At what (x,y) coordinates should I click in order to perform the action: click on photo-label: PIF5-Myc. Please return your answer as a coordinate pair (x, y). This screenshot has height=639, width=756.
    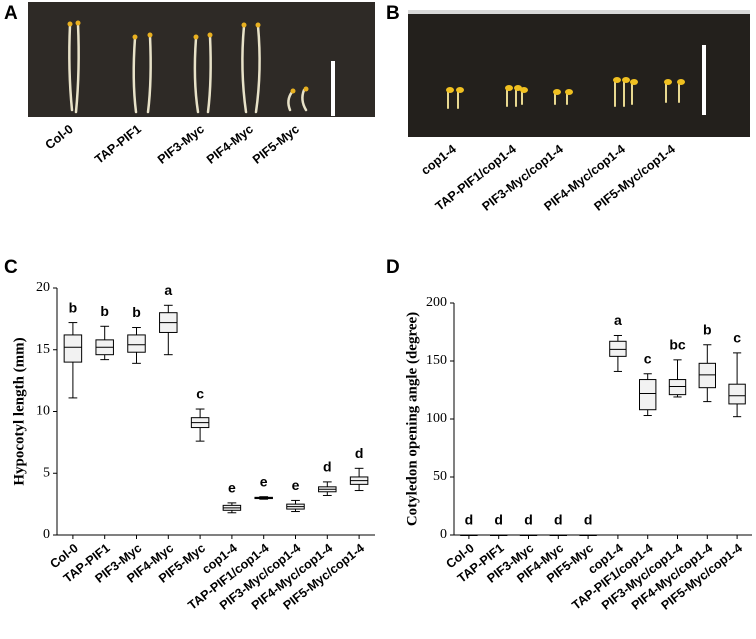
    Looking at the image, I should click on (276, 144).